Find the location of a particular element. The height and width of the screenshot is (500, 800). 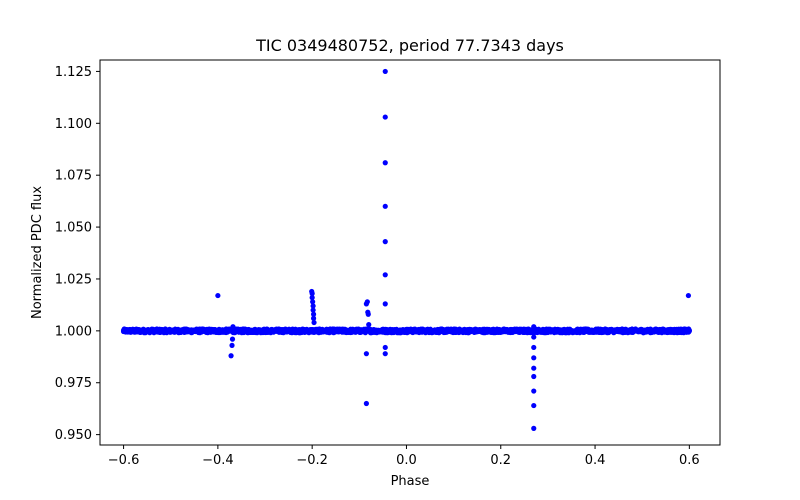

x-tick-label: −0.4 is located at coordinates (218, 460).